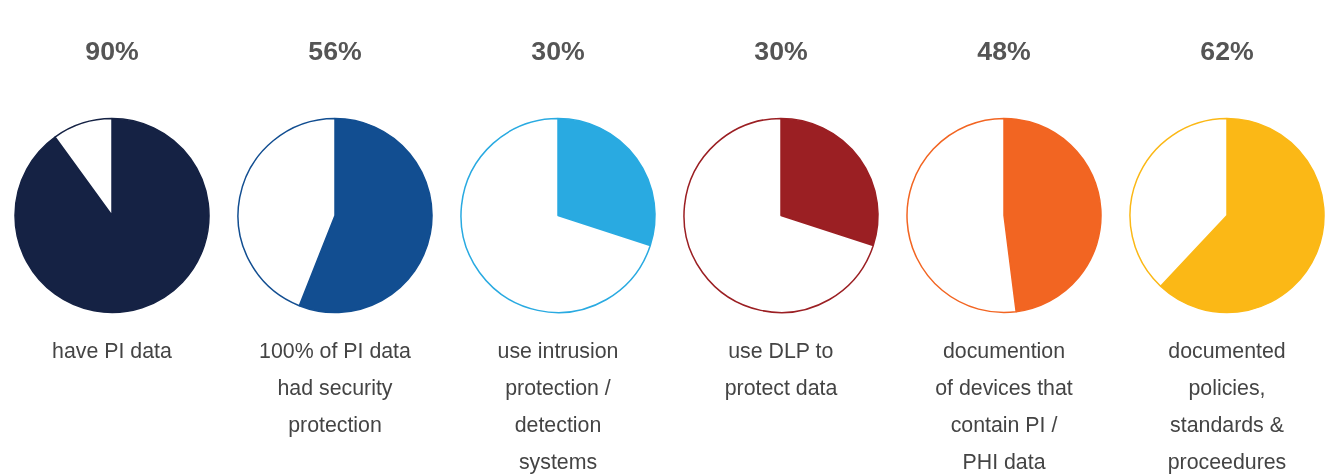 Image resolution: width=1338 pixels, height=474 pixels. Describe the element at coordinates (1004, 50) in the screenshot. I see `data-label: 48%` at that location.